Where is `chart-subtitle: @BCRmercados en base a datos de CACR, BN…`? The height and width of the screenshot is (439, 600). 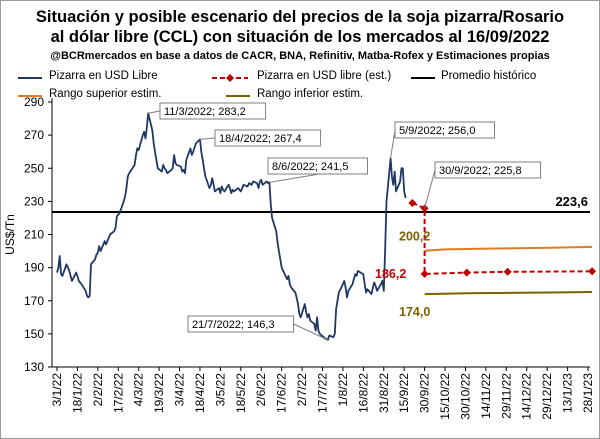
chart-subtitle: @BCRmercados en base a datos de CACR, BN… is located at coordinates (300, 56).